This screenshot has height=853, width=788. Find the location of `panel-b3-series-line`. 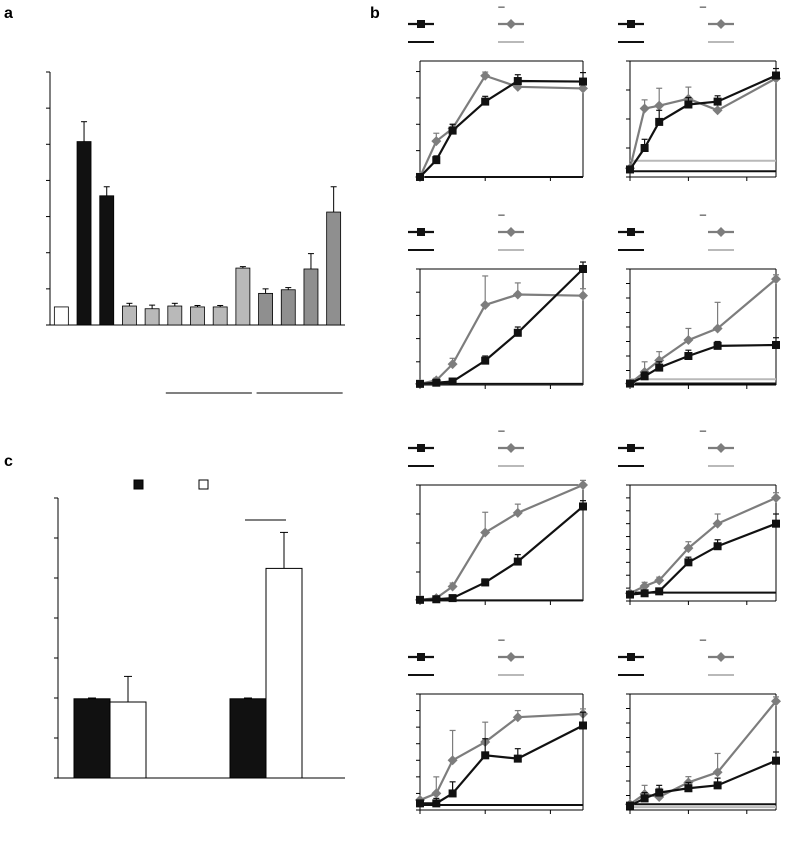

panel-b3-series-line is located at coordinates (501, 326).